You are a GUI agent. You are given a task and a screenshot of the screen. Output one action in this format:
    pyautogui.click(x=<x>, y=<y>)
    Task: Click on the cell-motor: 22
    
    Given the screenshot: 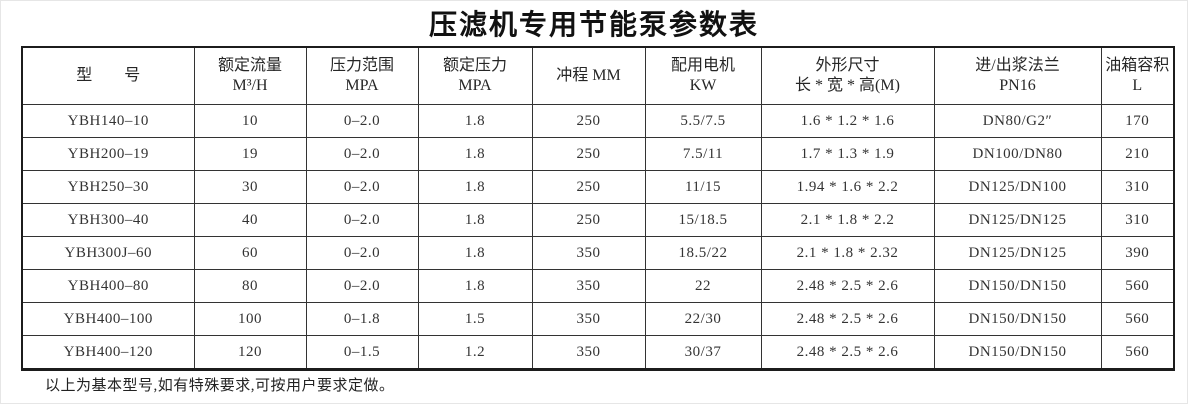 What is the action you would take?
    pyautogui.click(x=703, y=286)
    